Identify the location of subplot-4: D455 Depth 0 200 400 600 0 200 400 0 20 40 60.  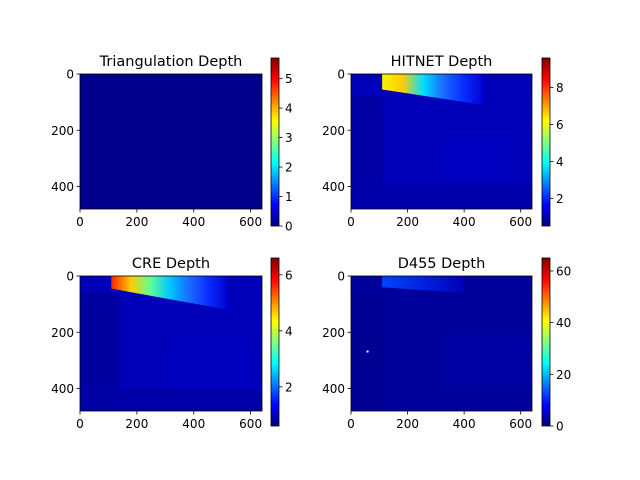
(446, 345).